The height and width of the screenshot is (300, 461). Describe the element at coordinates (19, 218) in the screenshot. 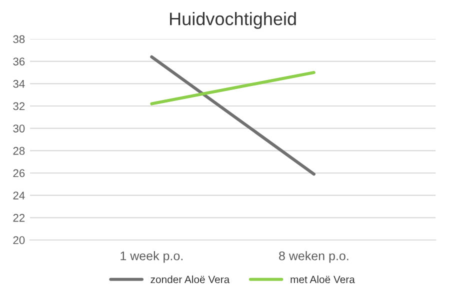

I see `y-tick-label: 22` at that location.